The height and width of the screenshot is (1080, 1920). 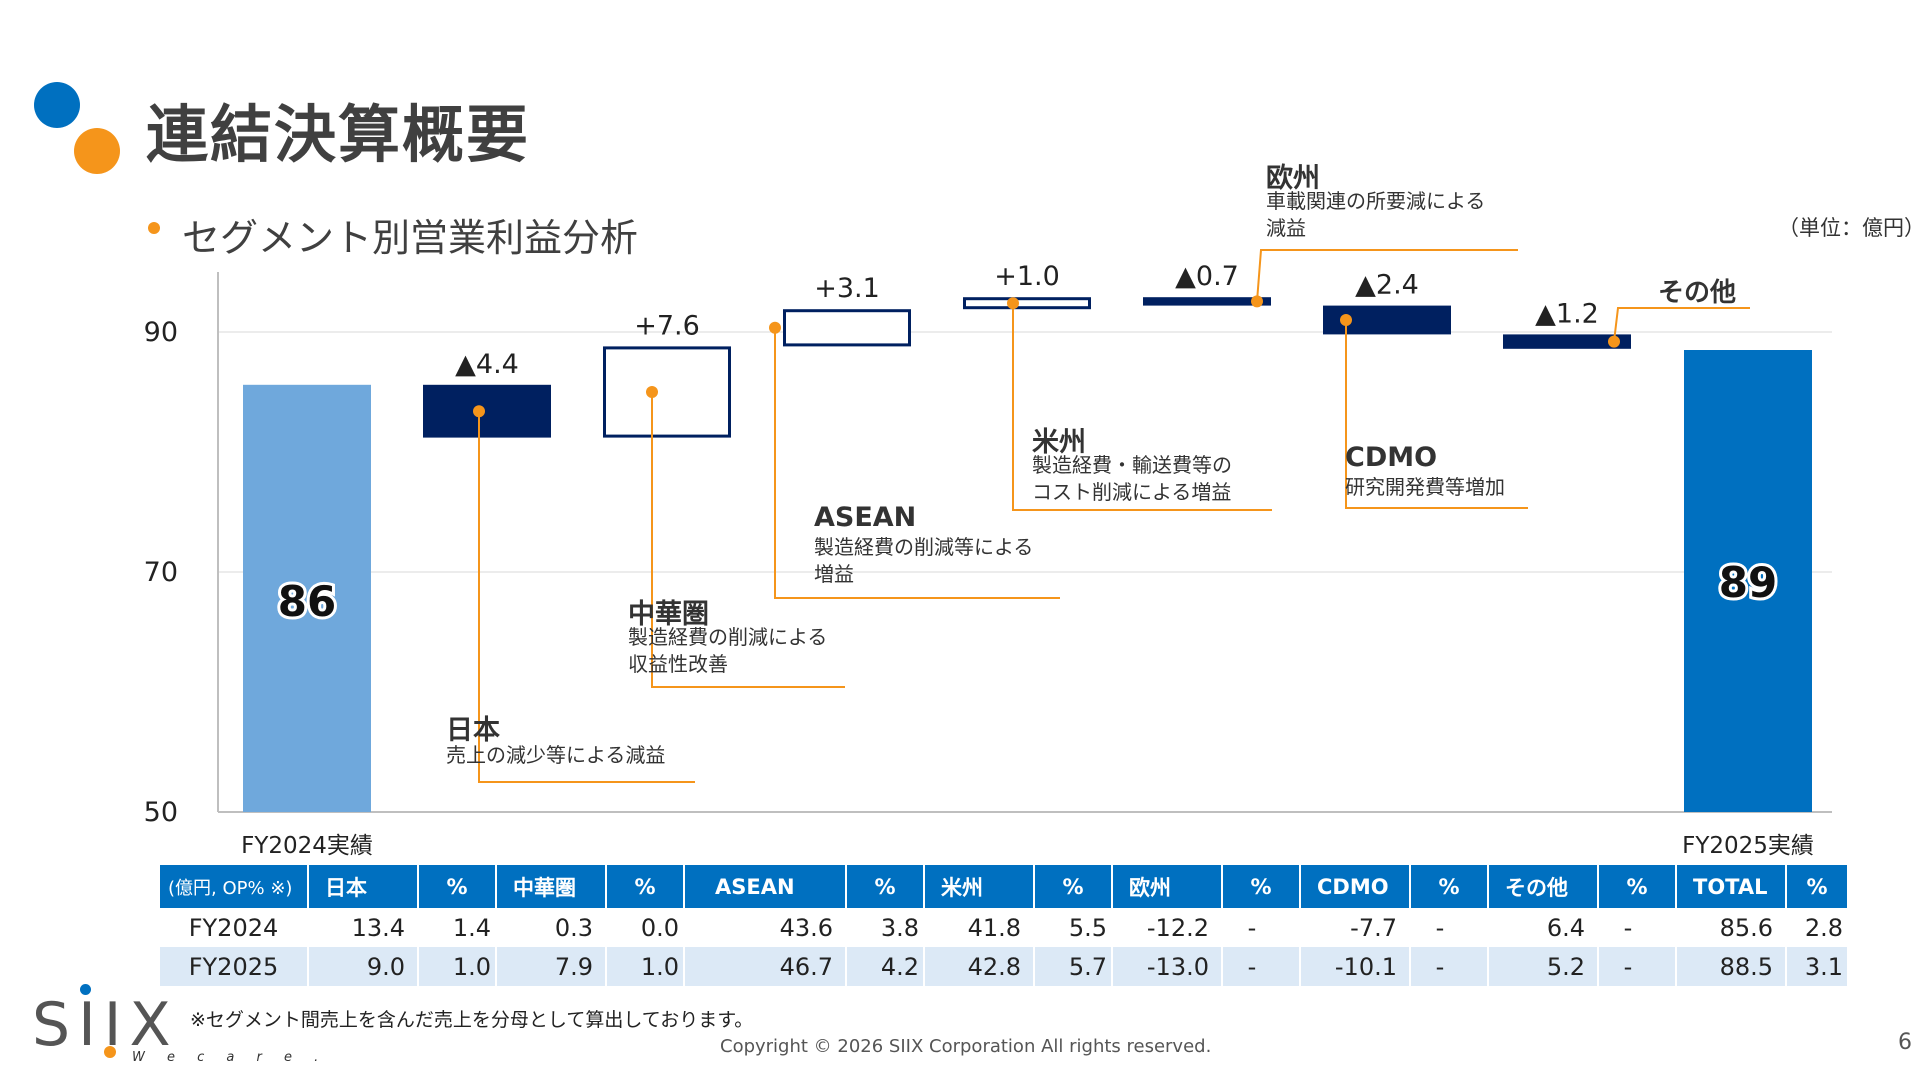 I want to click on table-cell: 4.2, so click(x=885, y=966).